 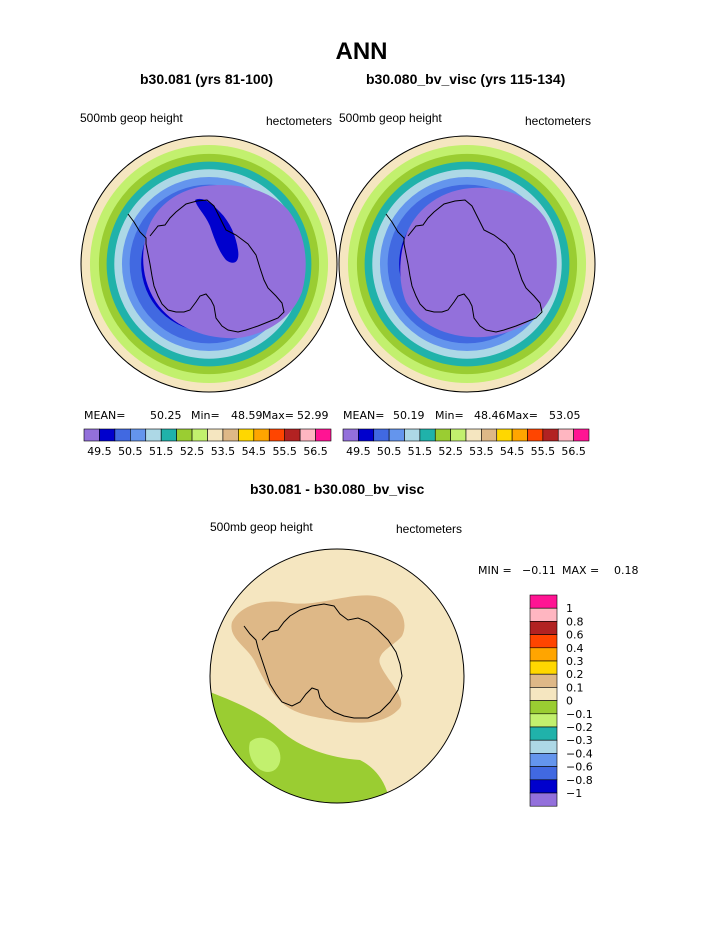 I want to click on panel2-min-value: 48.46, so click(x=490, y=415).